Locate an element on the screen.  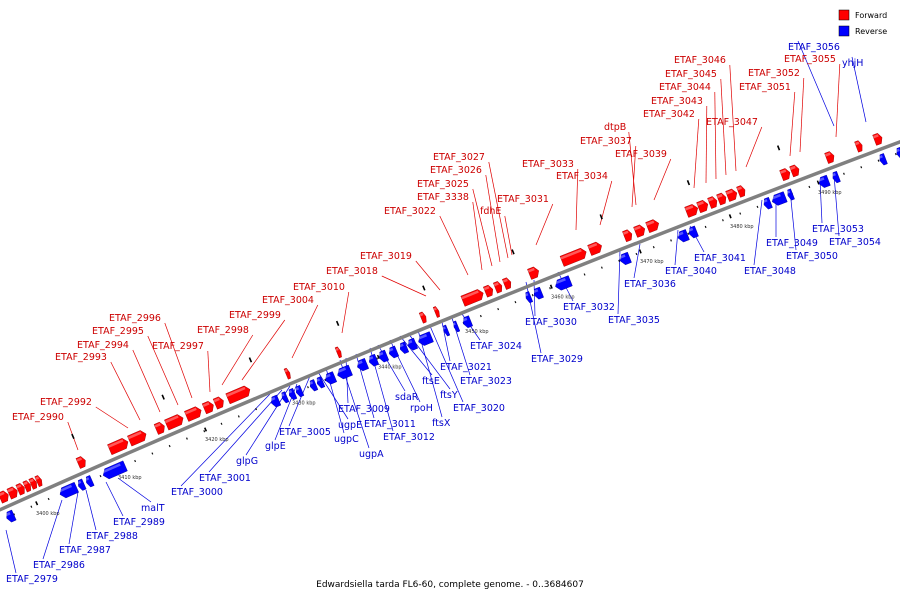
forward-gene-label: ETAF_3042 is located at coordinates (669, 114).